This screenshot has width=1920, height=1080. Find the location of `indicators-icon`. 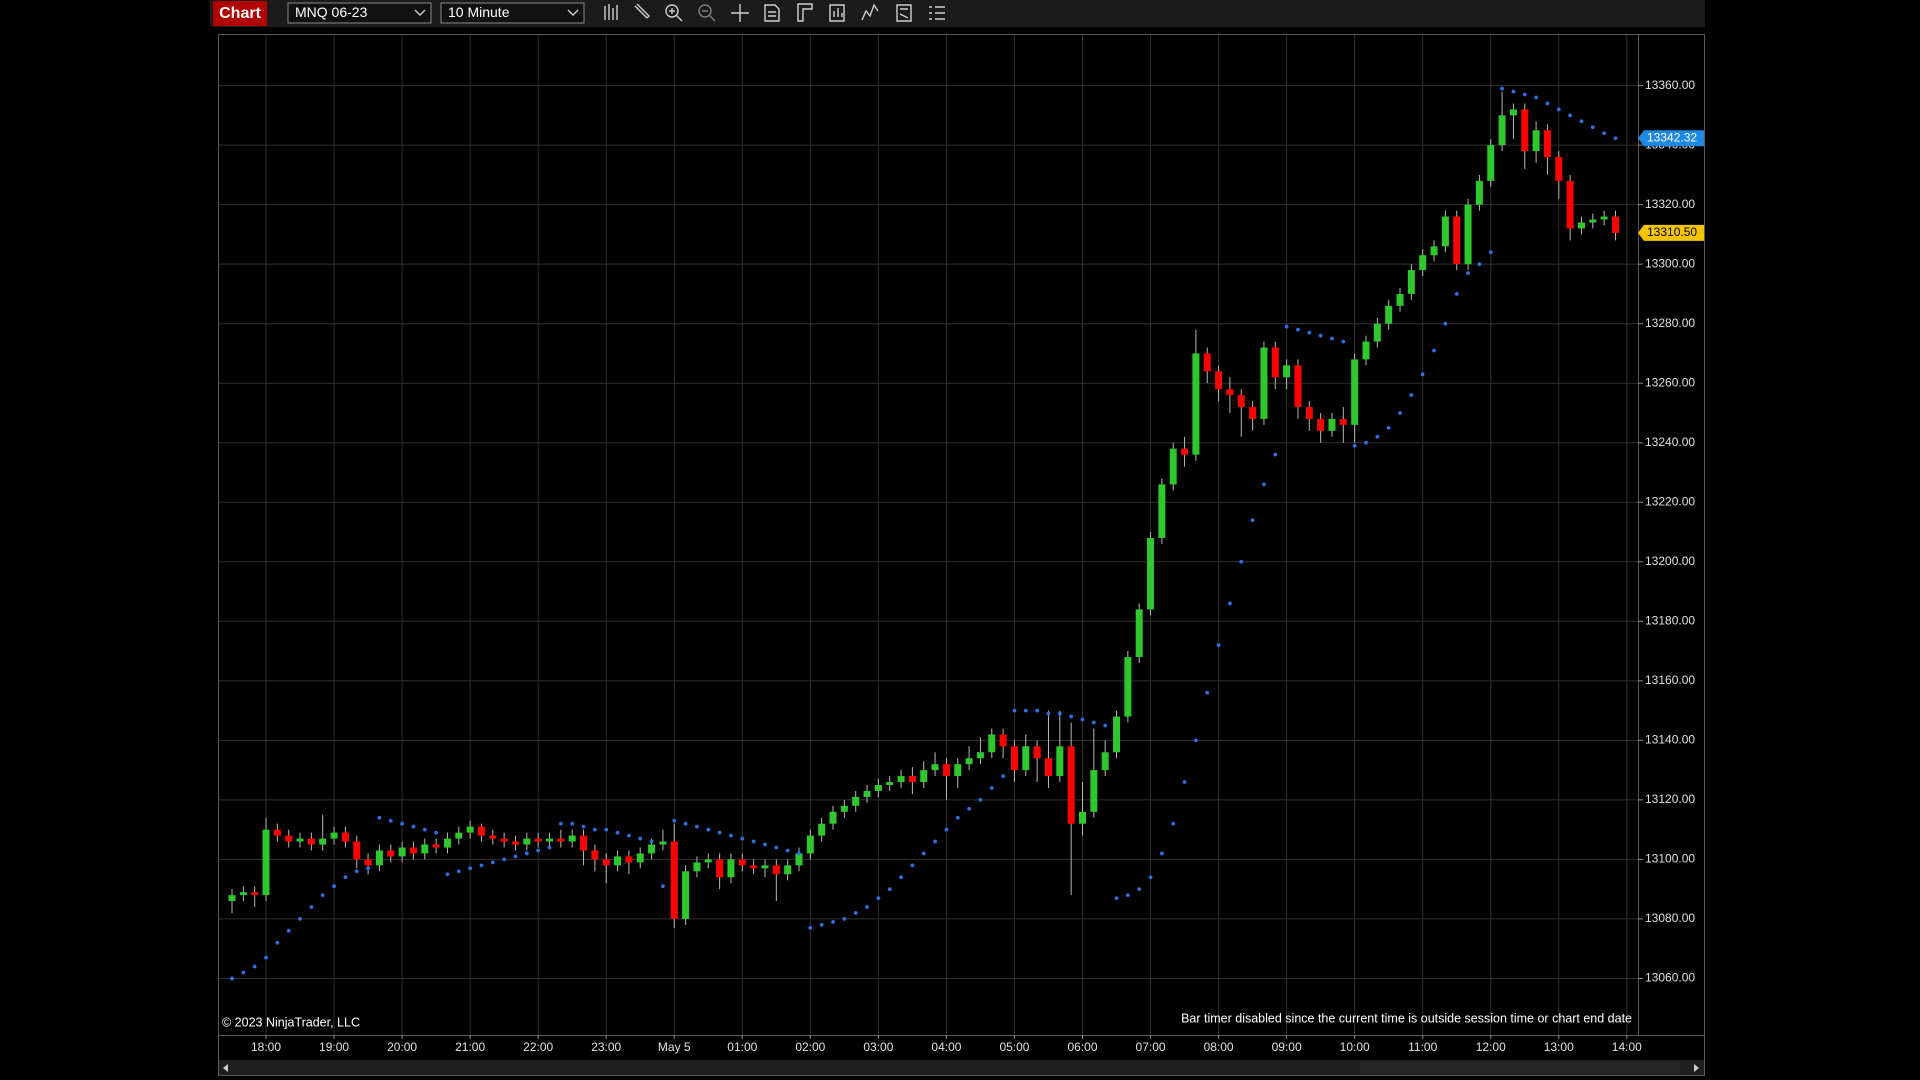

indicators-icon is located at coordinates (837, 13).